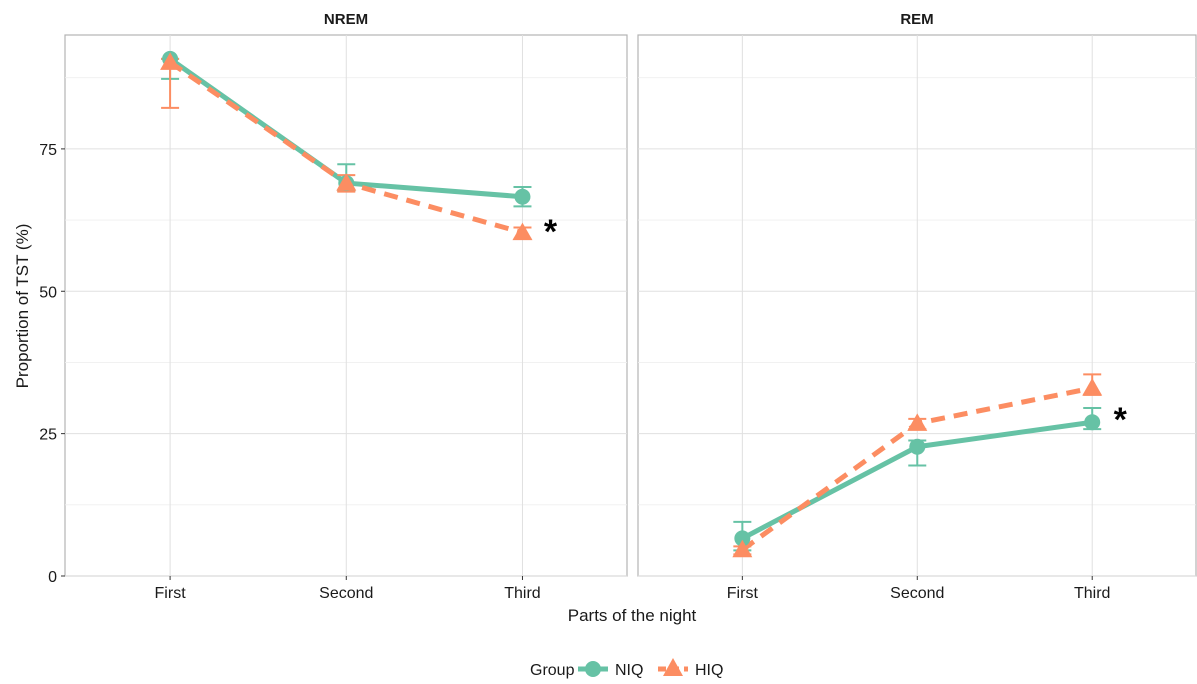 This screenshot has width=1197, height=684. I want to click on y-tick-label: 75, so click(48, 150).